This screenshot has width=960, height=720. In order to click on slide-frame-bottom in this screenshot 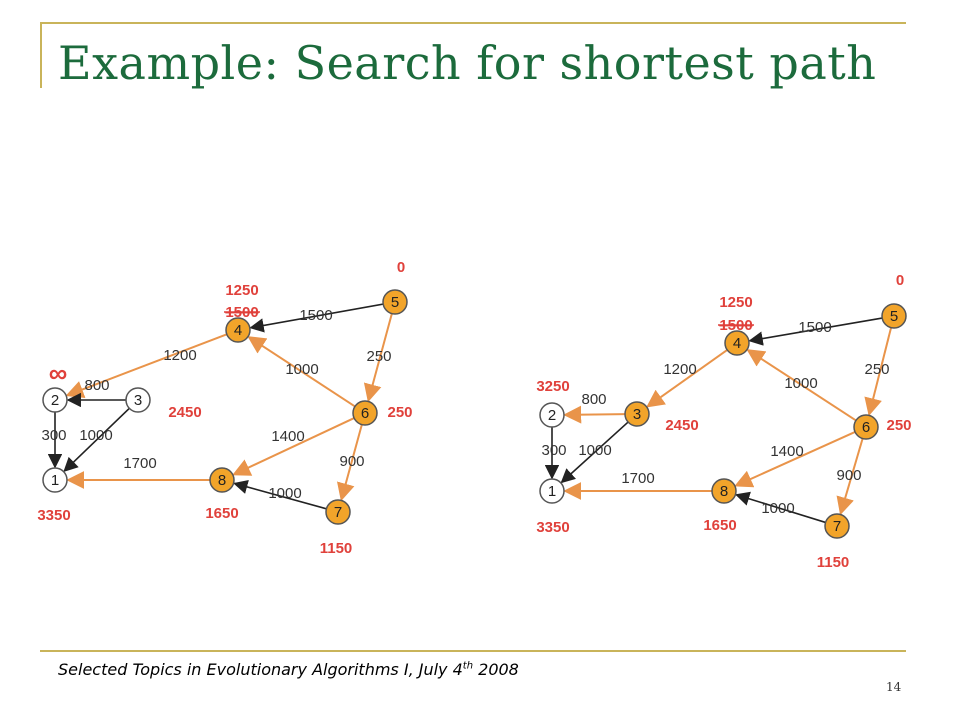, I will do `click(473, 651)`.